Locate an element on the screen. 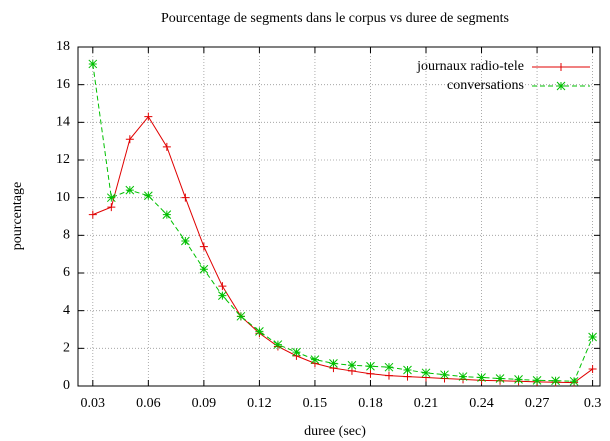 This screenshot has width=610, height=441. legend-label: journaux radio-tele is located at coordinates (470, 66).